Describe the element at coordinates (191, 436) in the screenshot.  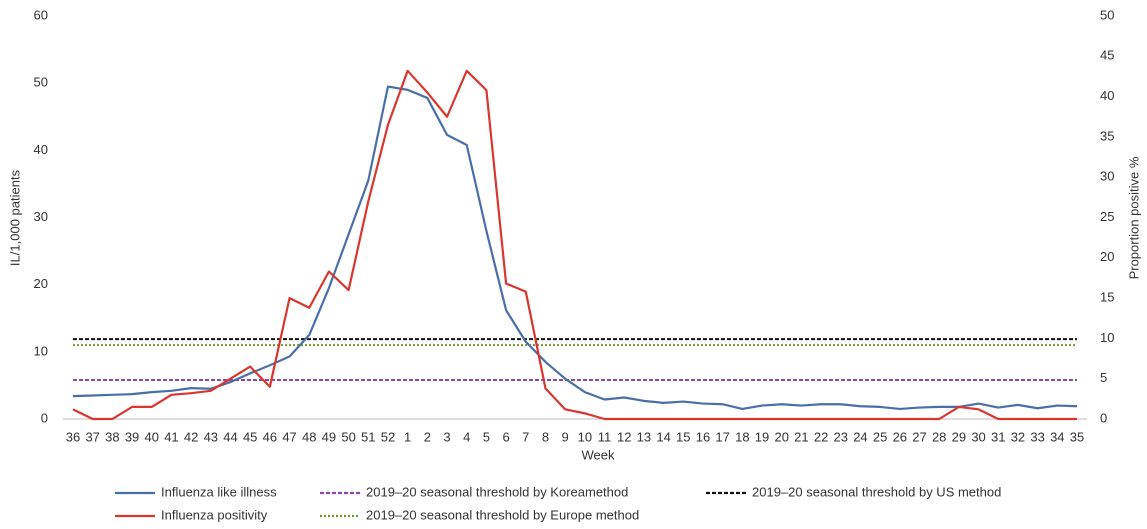
I see `x-tick-label: 42` at that location.